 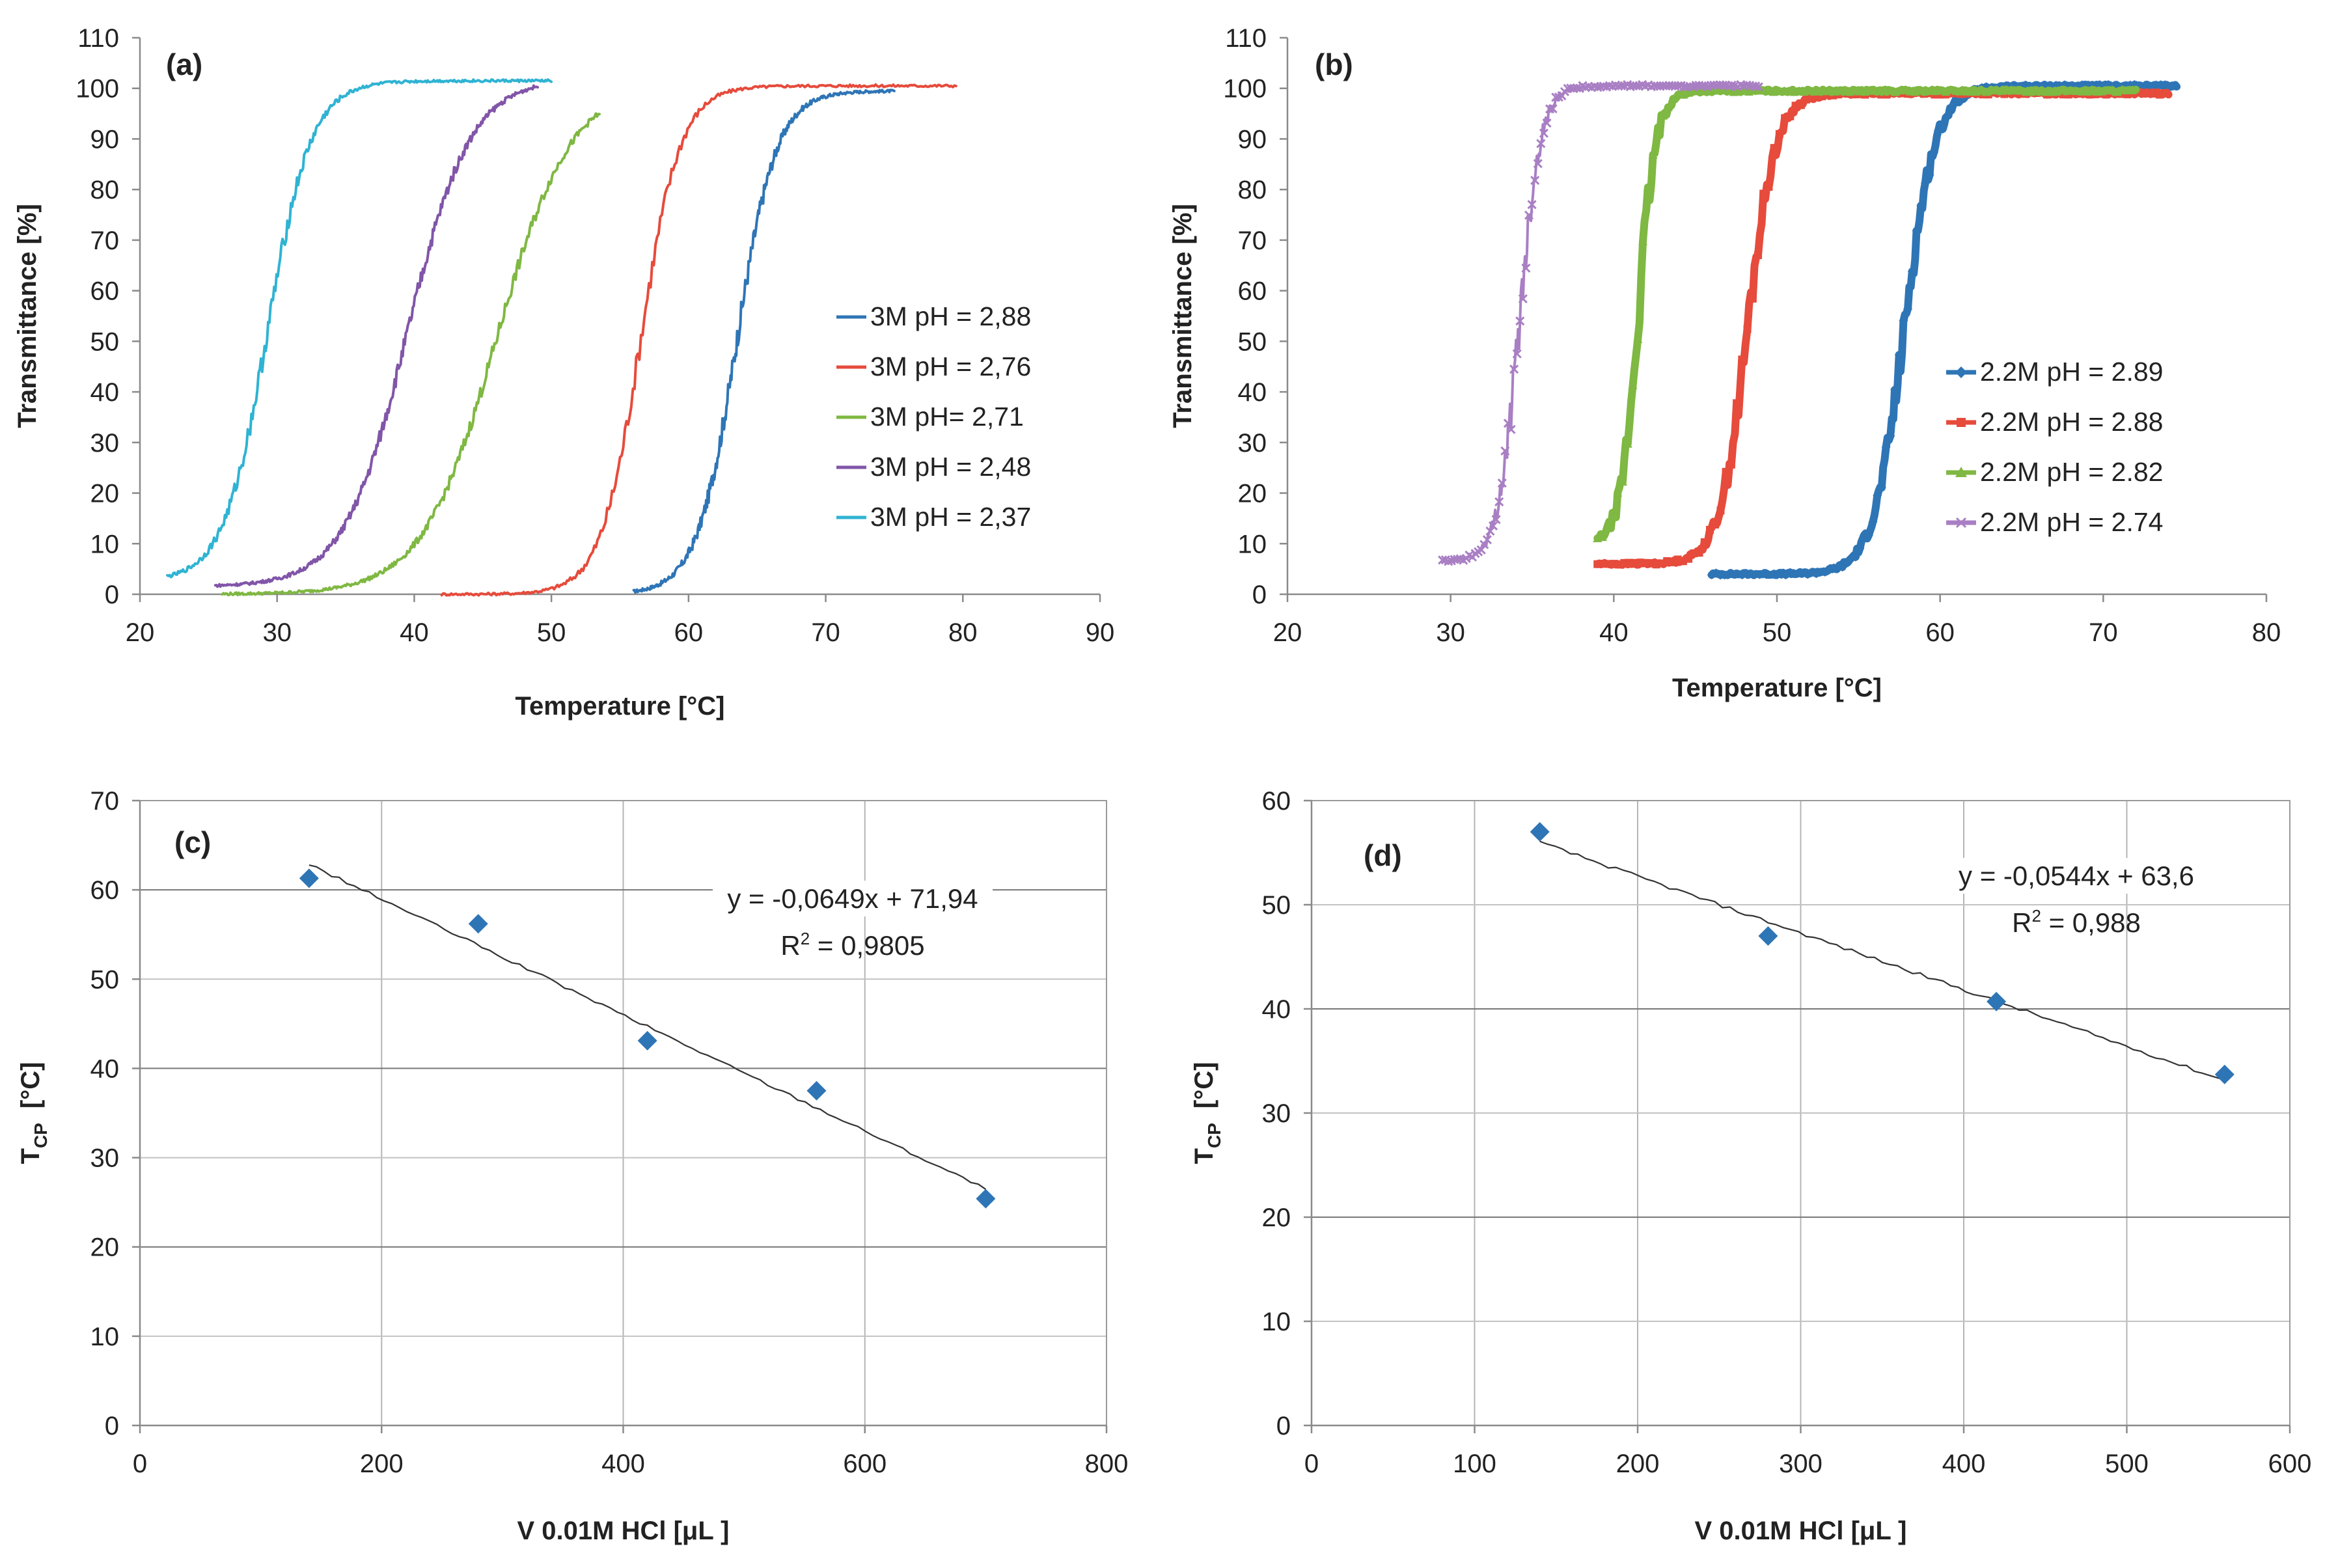 What do you see at coordinates (30, 1085) in the screenshot?
I see `y-axis-title-unit: [°C]` at bounding box center [30, 1085].